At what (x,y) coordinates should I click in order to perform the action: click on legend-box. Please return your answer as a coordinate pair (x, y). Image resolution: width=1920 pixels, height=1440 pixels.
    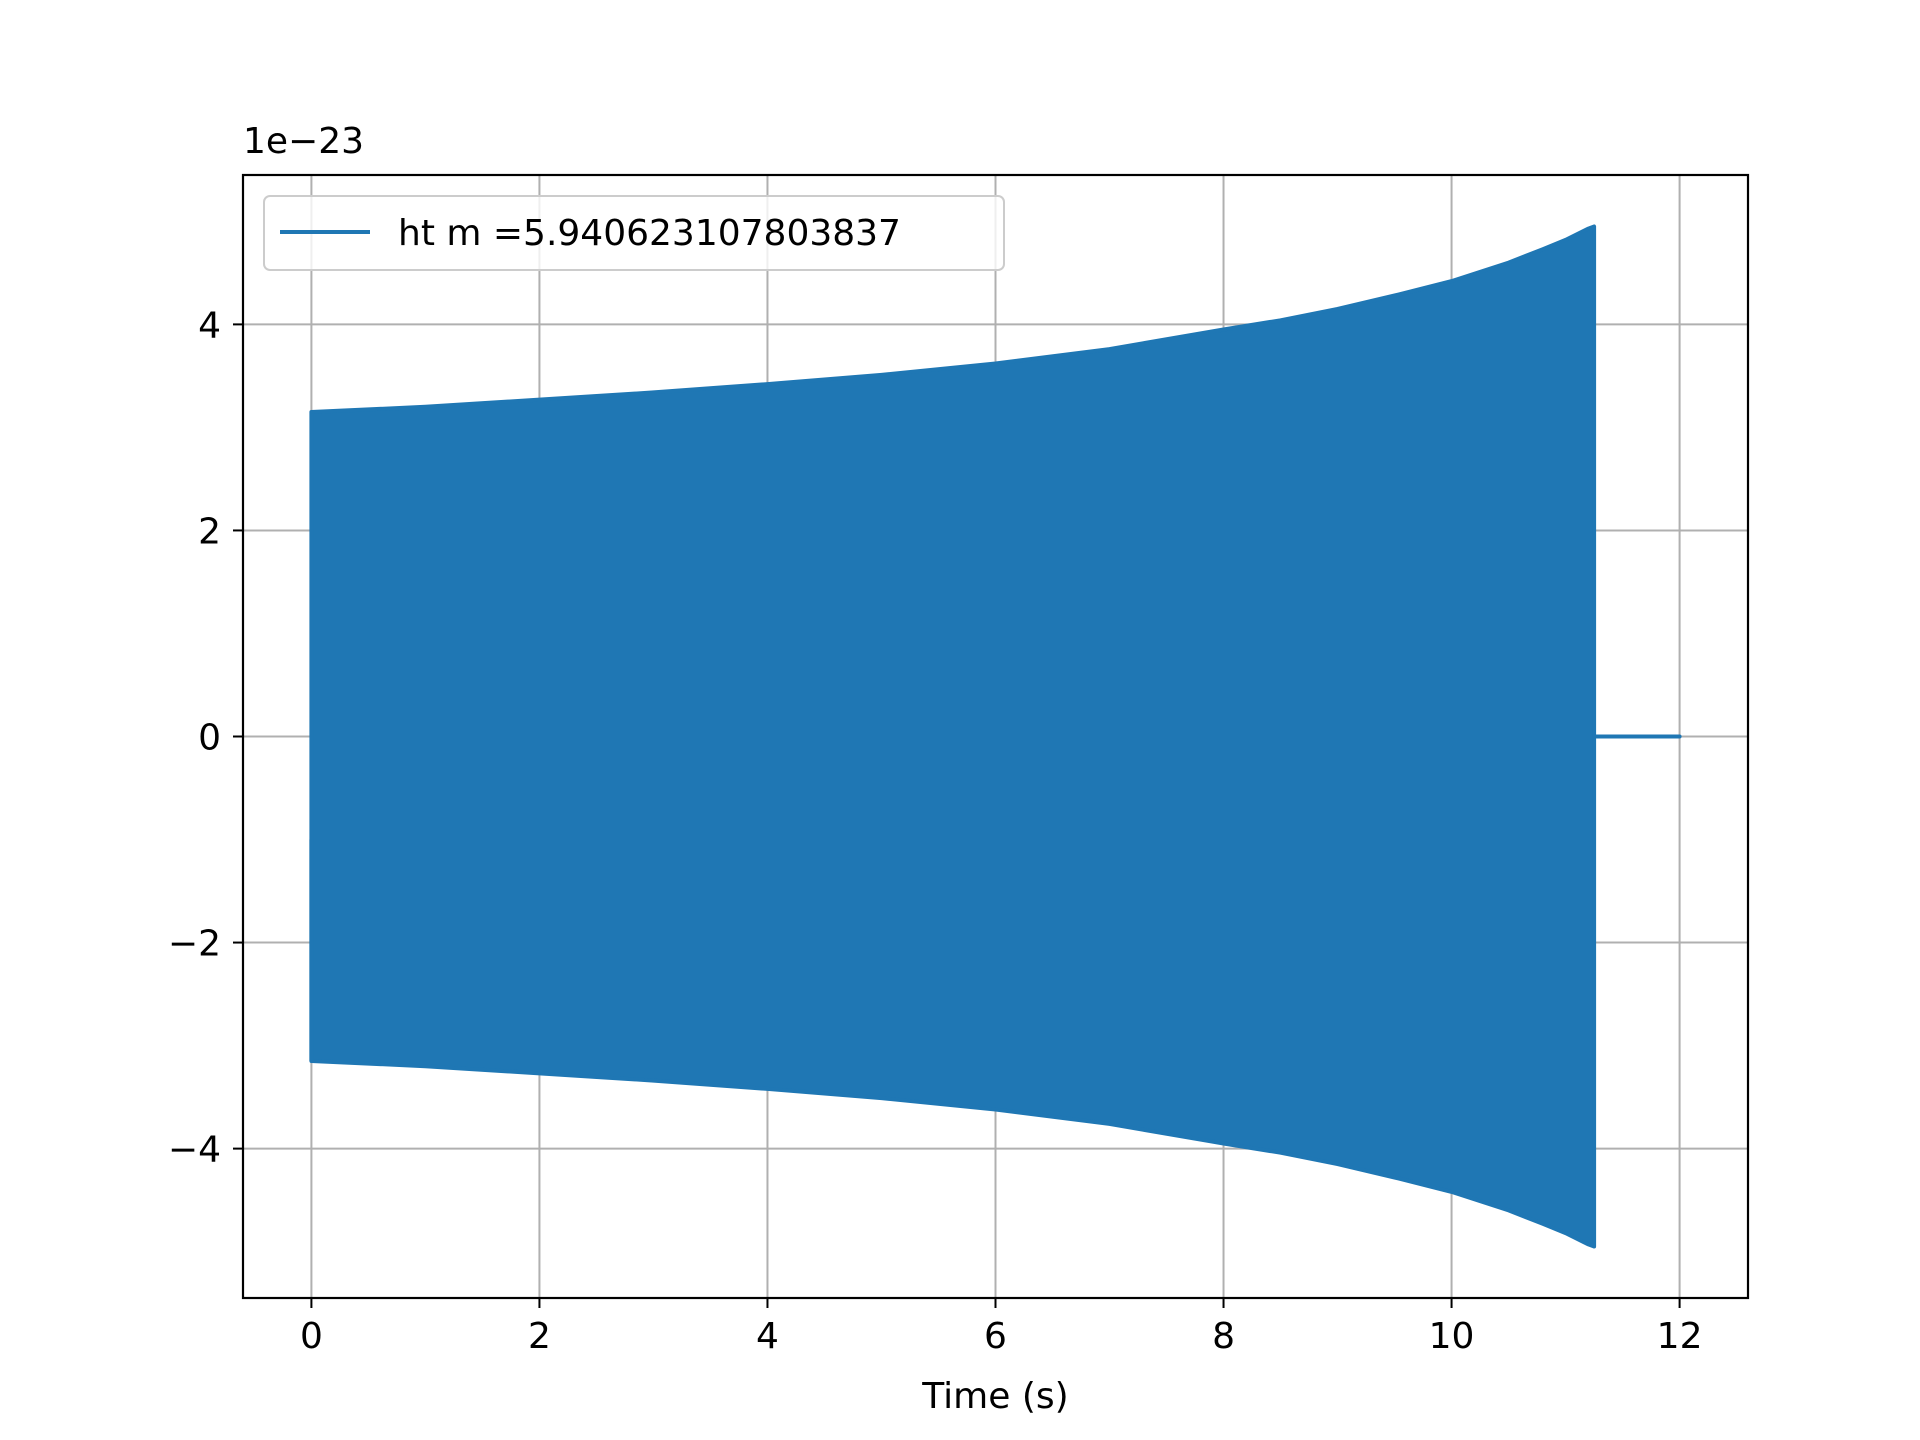
    Looking at the image, I should click on (634, 233).